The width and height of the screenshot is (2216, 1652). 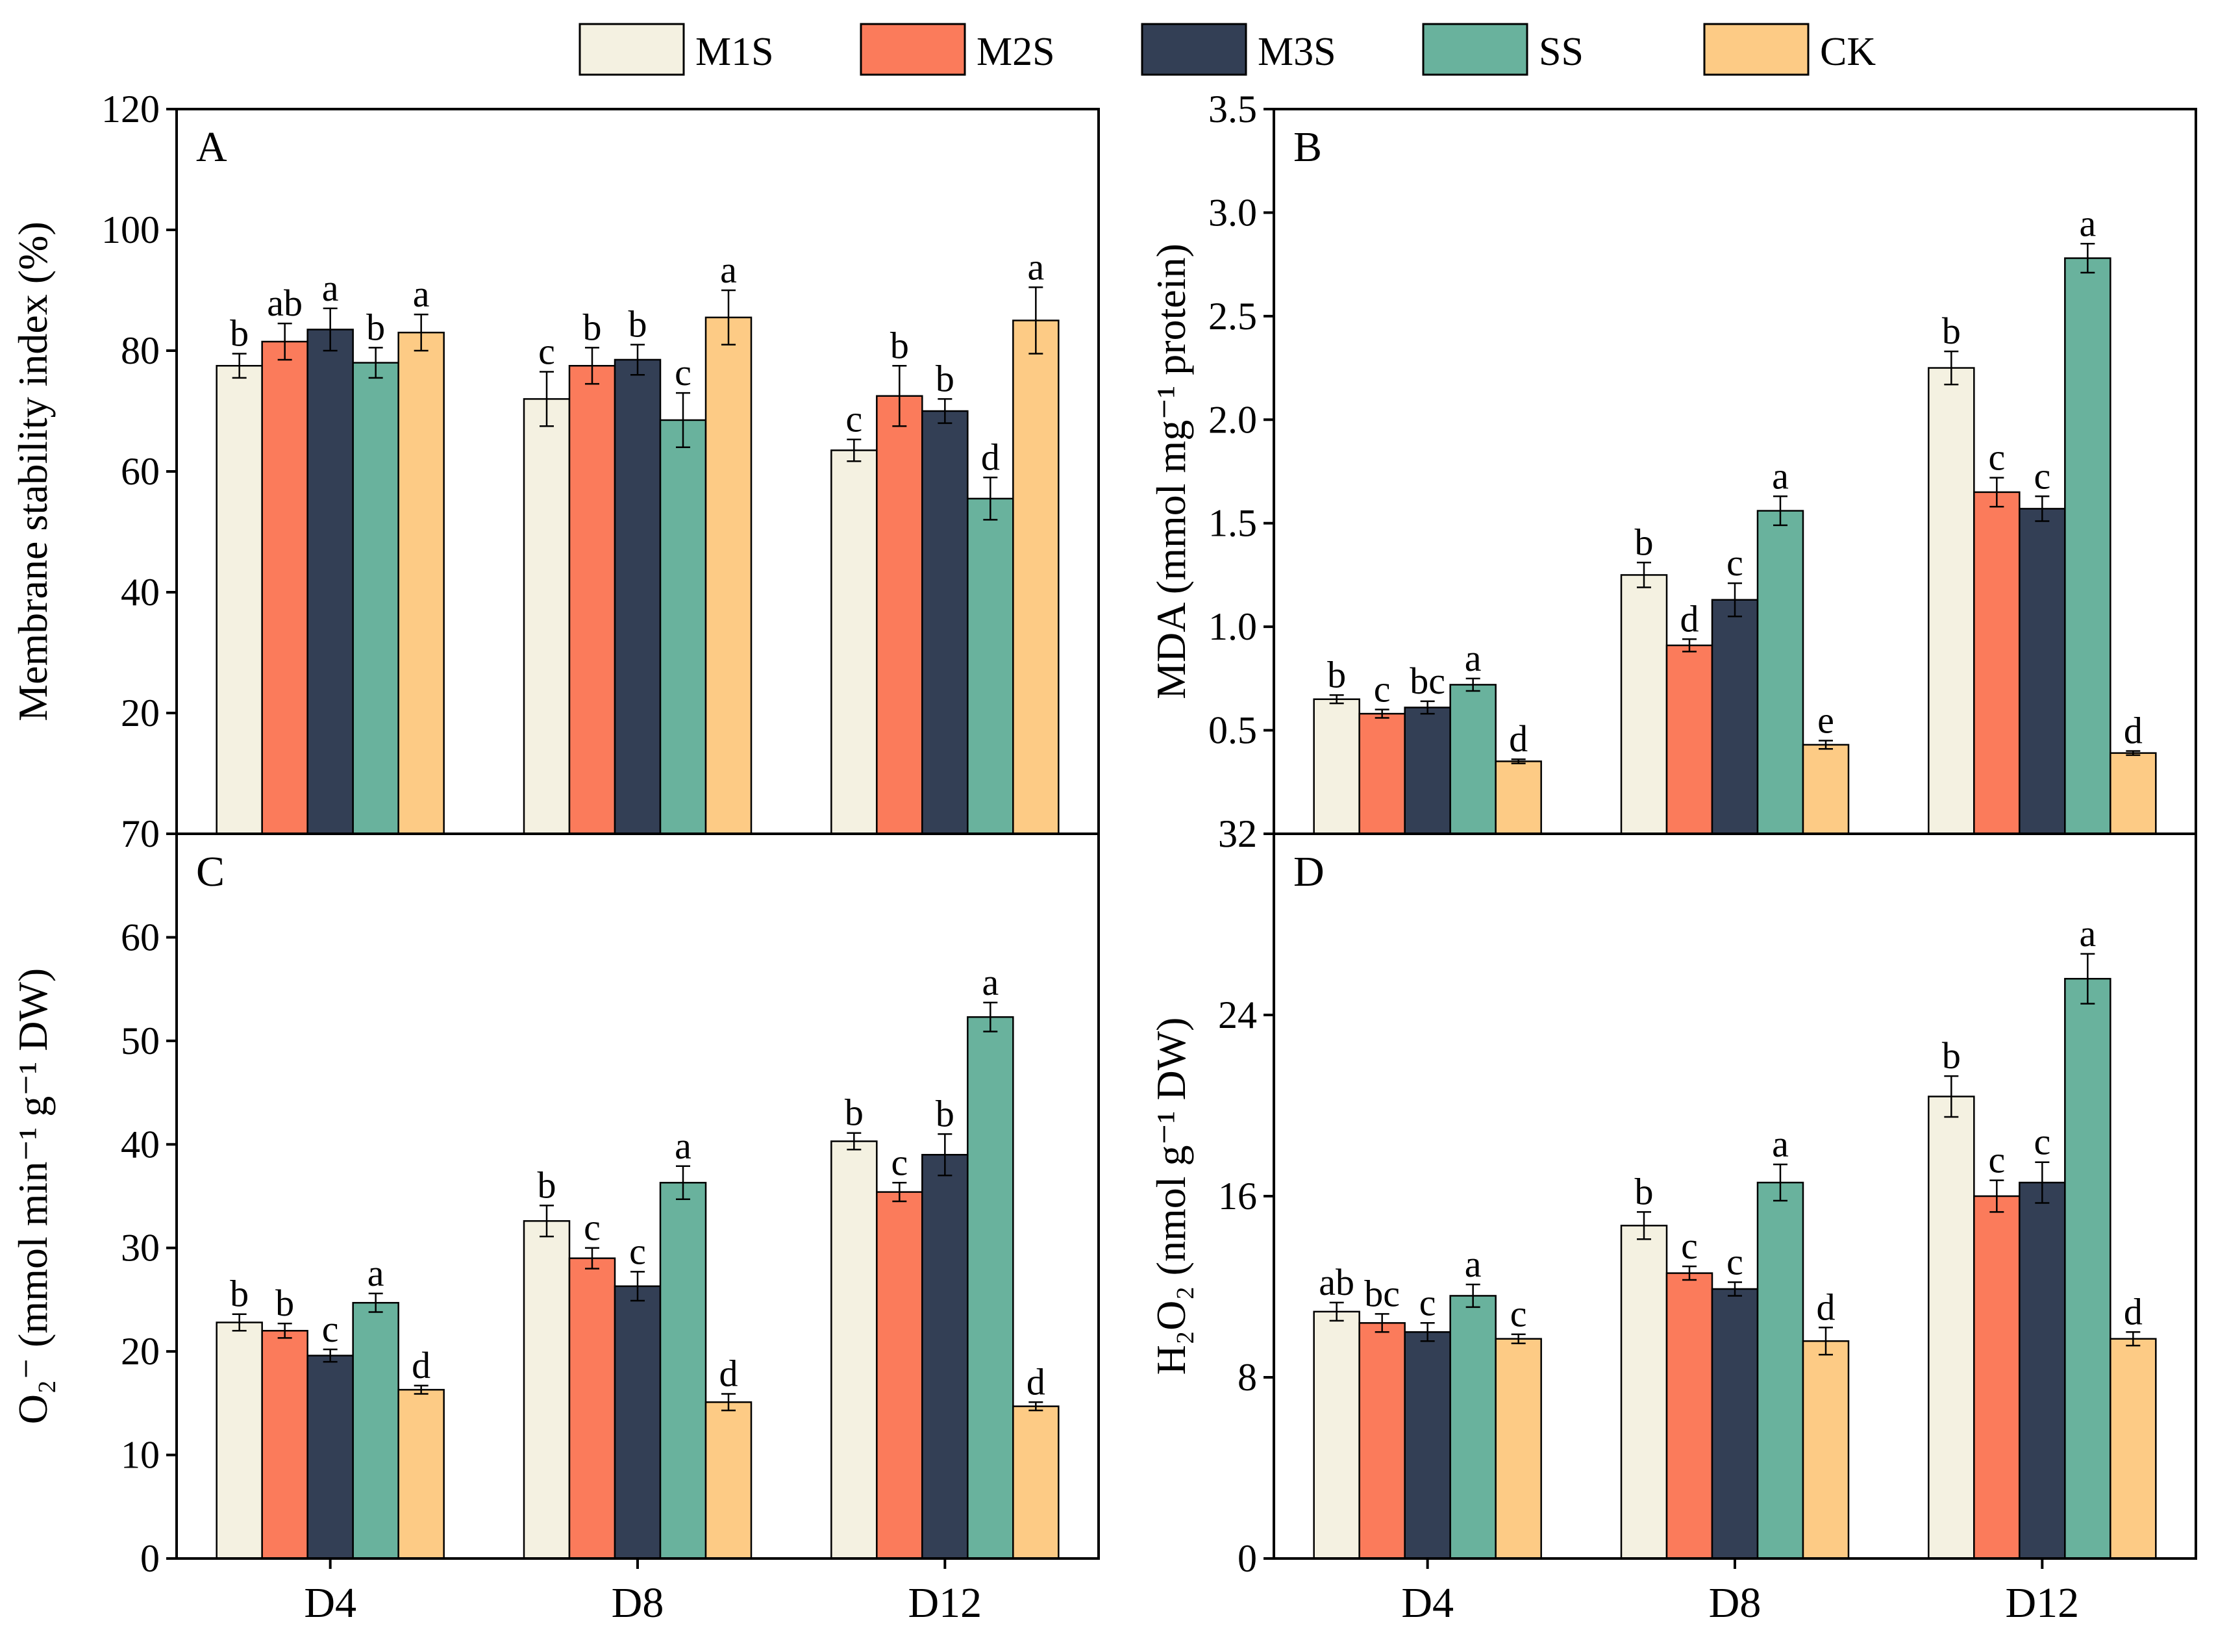 What do you see at coordinates (734, 52) in the screenshot?
I see `legend-label: M1S` at bounding box center [734, 52].